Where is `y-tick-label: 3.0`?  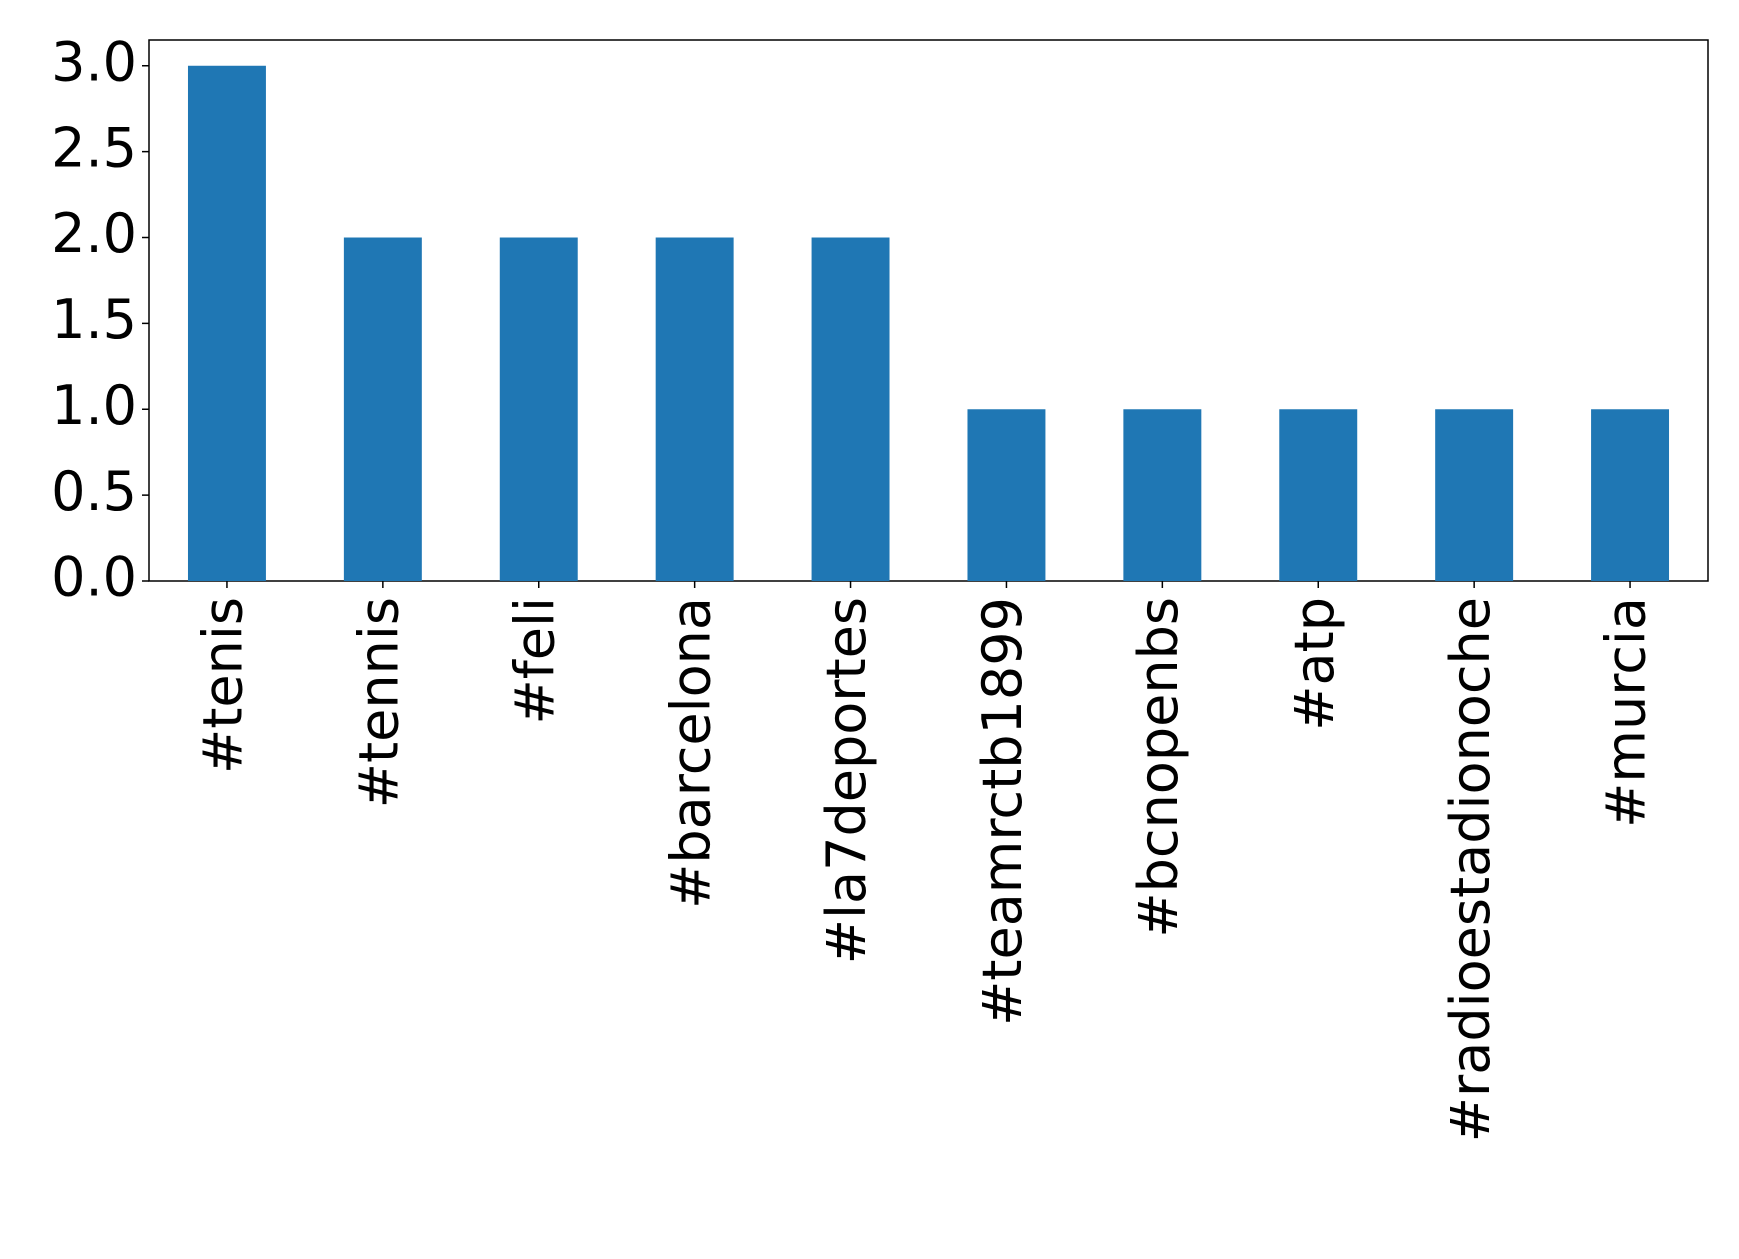 y-tick-label: 3.0 is located at coordinates (94, 61).